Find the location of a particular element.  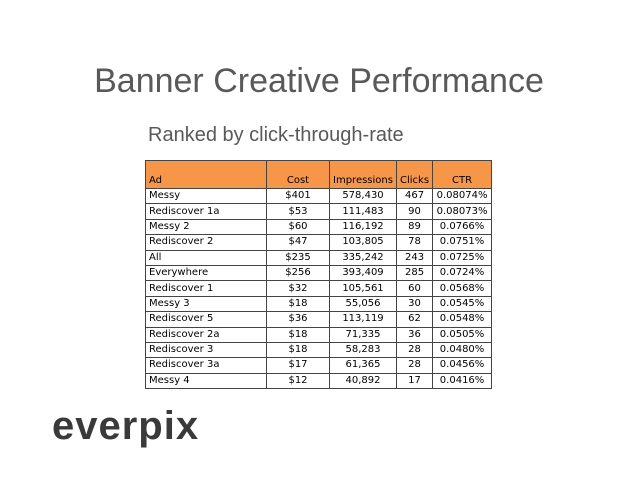

table-cell: 89 is located at coordinates (414, 227).